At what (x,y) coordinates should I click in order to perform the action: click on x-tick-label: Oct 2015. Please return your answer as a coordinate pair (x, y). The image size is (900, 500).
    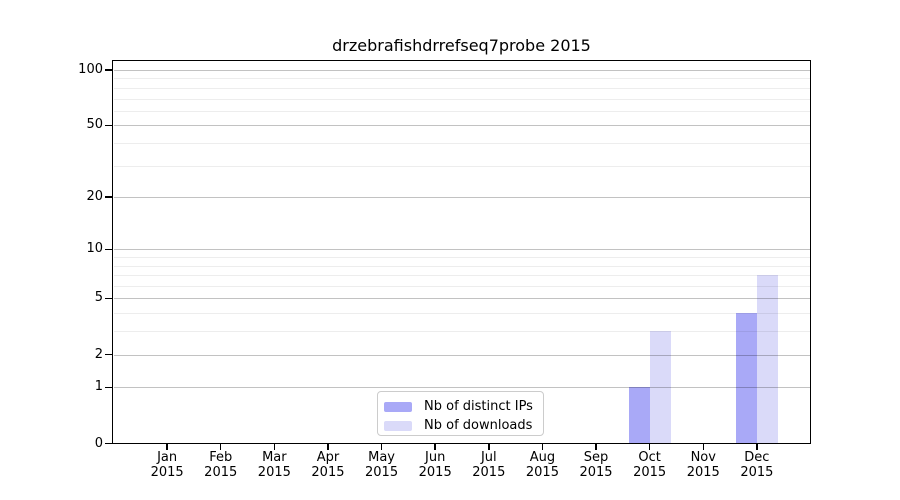
    Looking at the image, I should click on (650, 465).